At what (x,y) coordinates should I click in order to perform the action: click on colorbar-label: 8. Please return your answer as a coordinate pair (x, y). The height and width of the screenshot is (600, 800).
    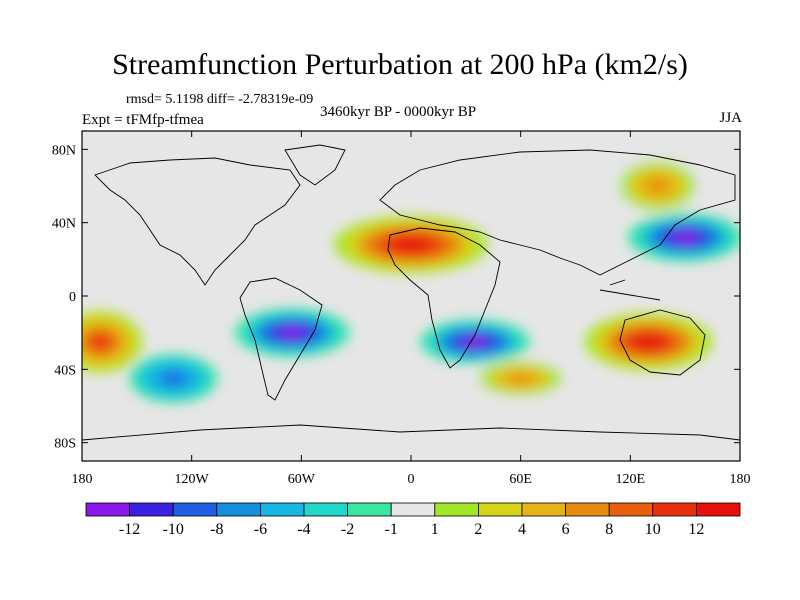
    Looking at the image, I should click on (609, 529).